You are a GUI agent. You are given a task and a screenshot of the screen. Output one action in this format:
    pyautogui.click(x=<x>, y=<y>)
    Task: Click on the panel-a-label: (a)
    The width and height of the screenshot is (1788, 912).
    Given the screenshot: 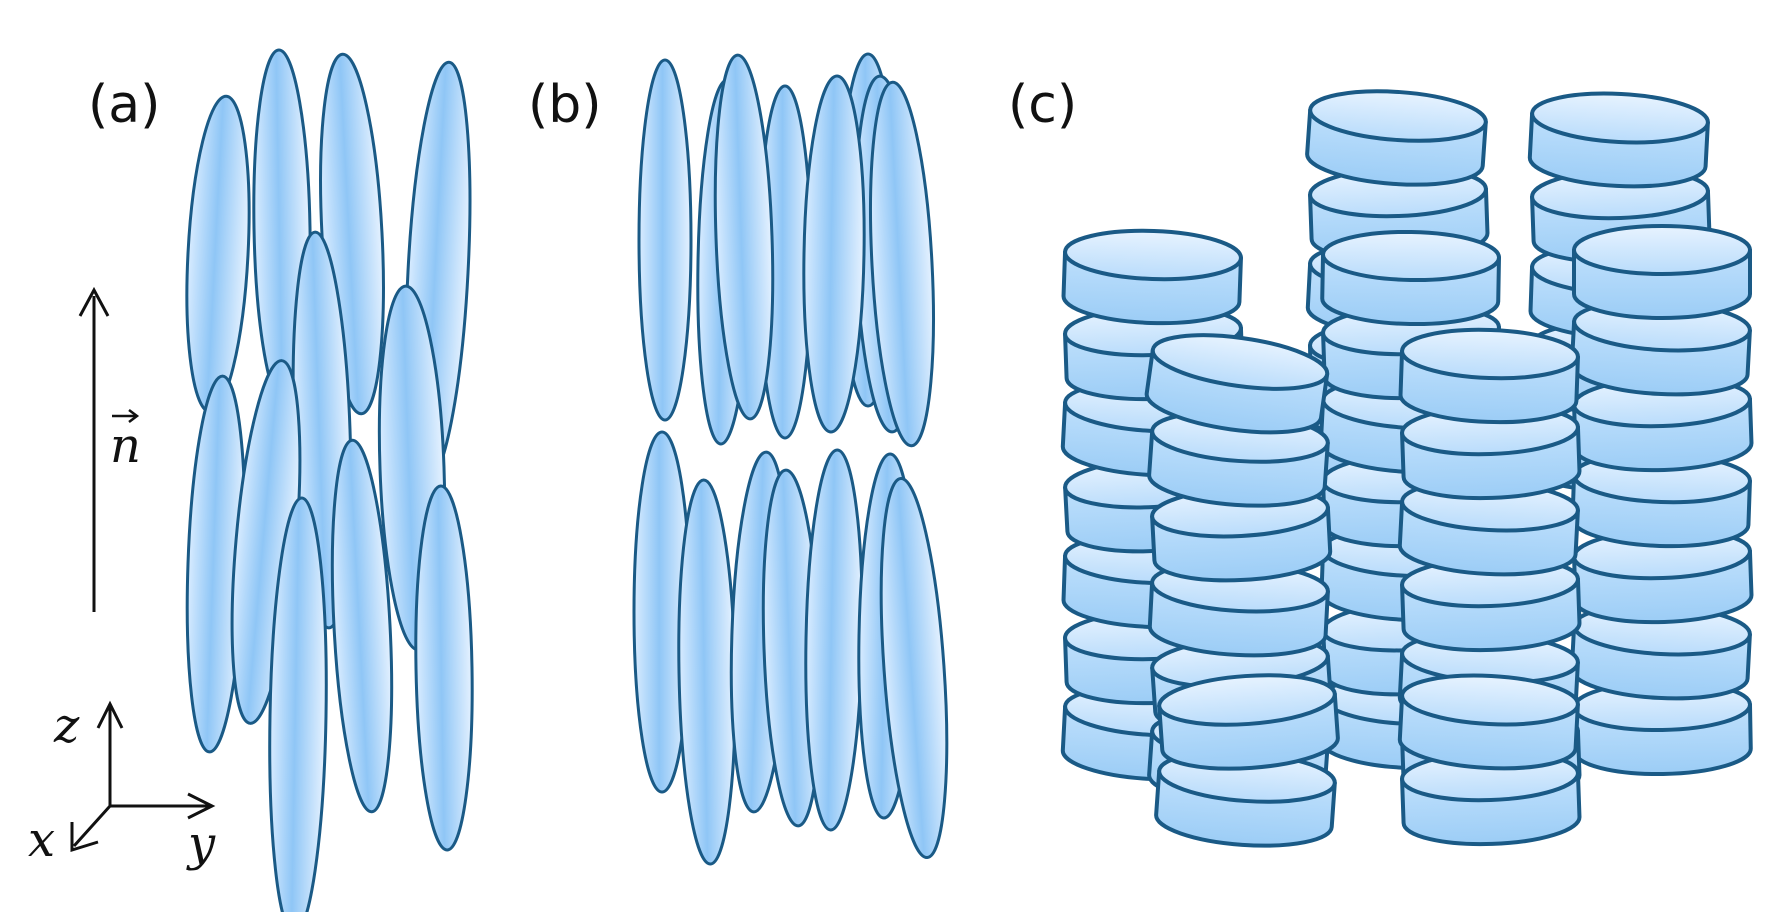 What is the action you would take?
    pyautogui.click(x=124, y=105)
    